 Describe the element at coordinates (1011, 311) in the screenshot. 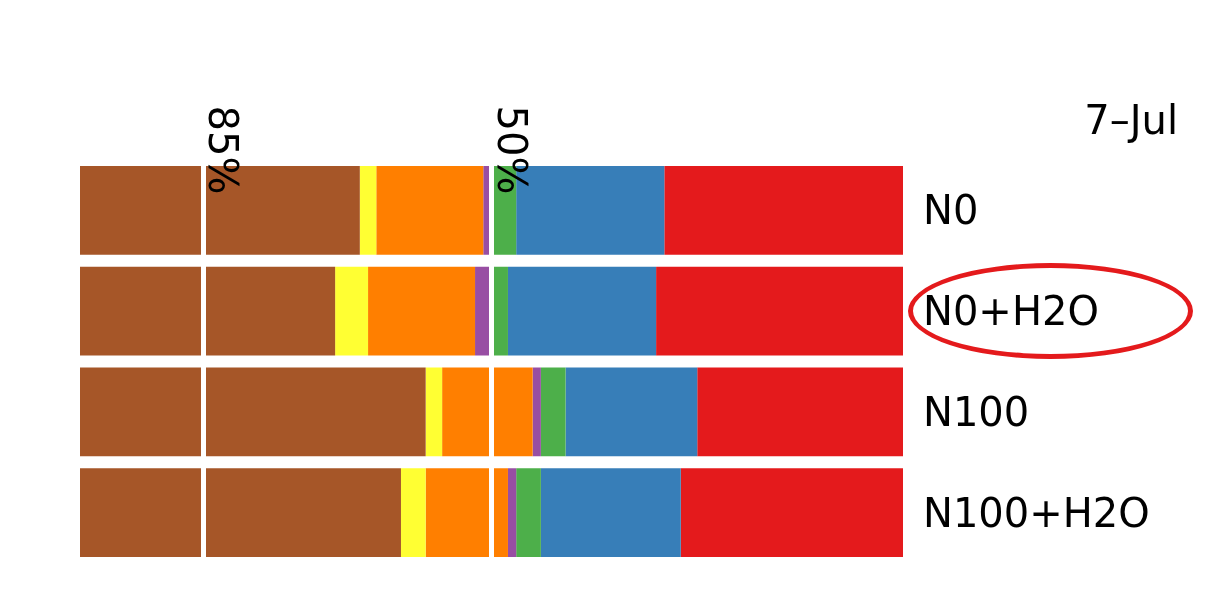

I see `y-tick-label: N0+H2O` at that location.